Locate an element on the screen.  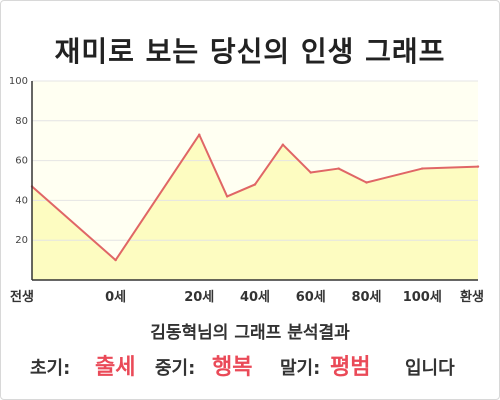
x-tick-label: 전생 is located at coordinates (22, 297).